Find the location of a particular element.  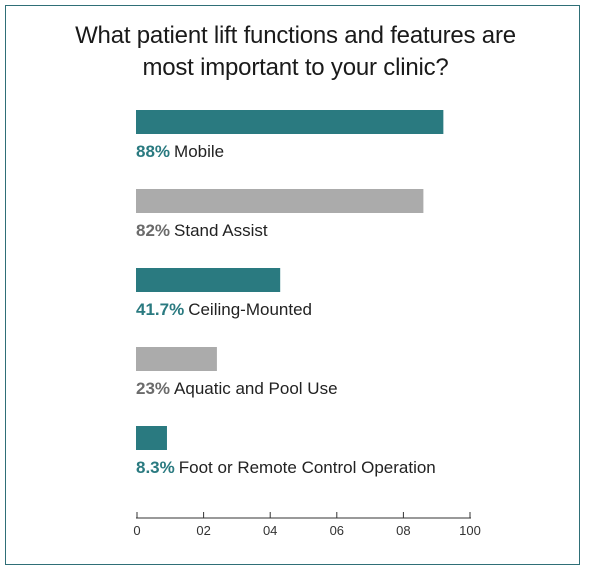

x-tick-label-1: 02 is located at coordinates (203, 530).